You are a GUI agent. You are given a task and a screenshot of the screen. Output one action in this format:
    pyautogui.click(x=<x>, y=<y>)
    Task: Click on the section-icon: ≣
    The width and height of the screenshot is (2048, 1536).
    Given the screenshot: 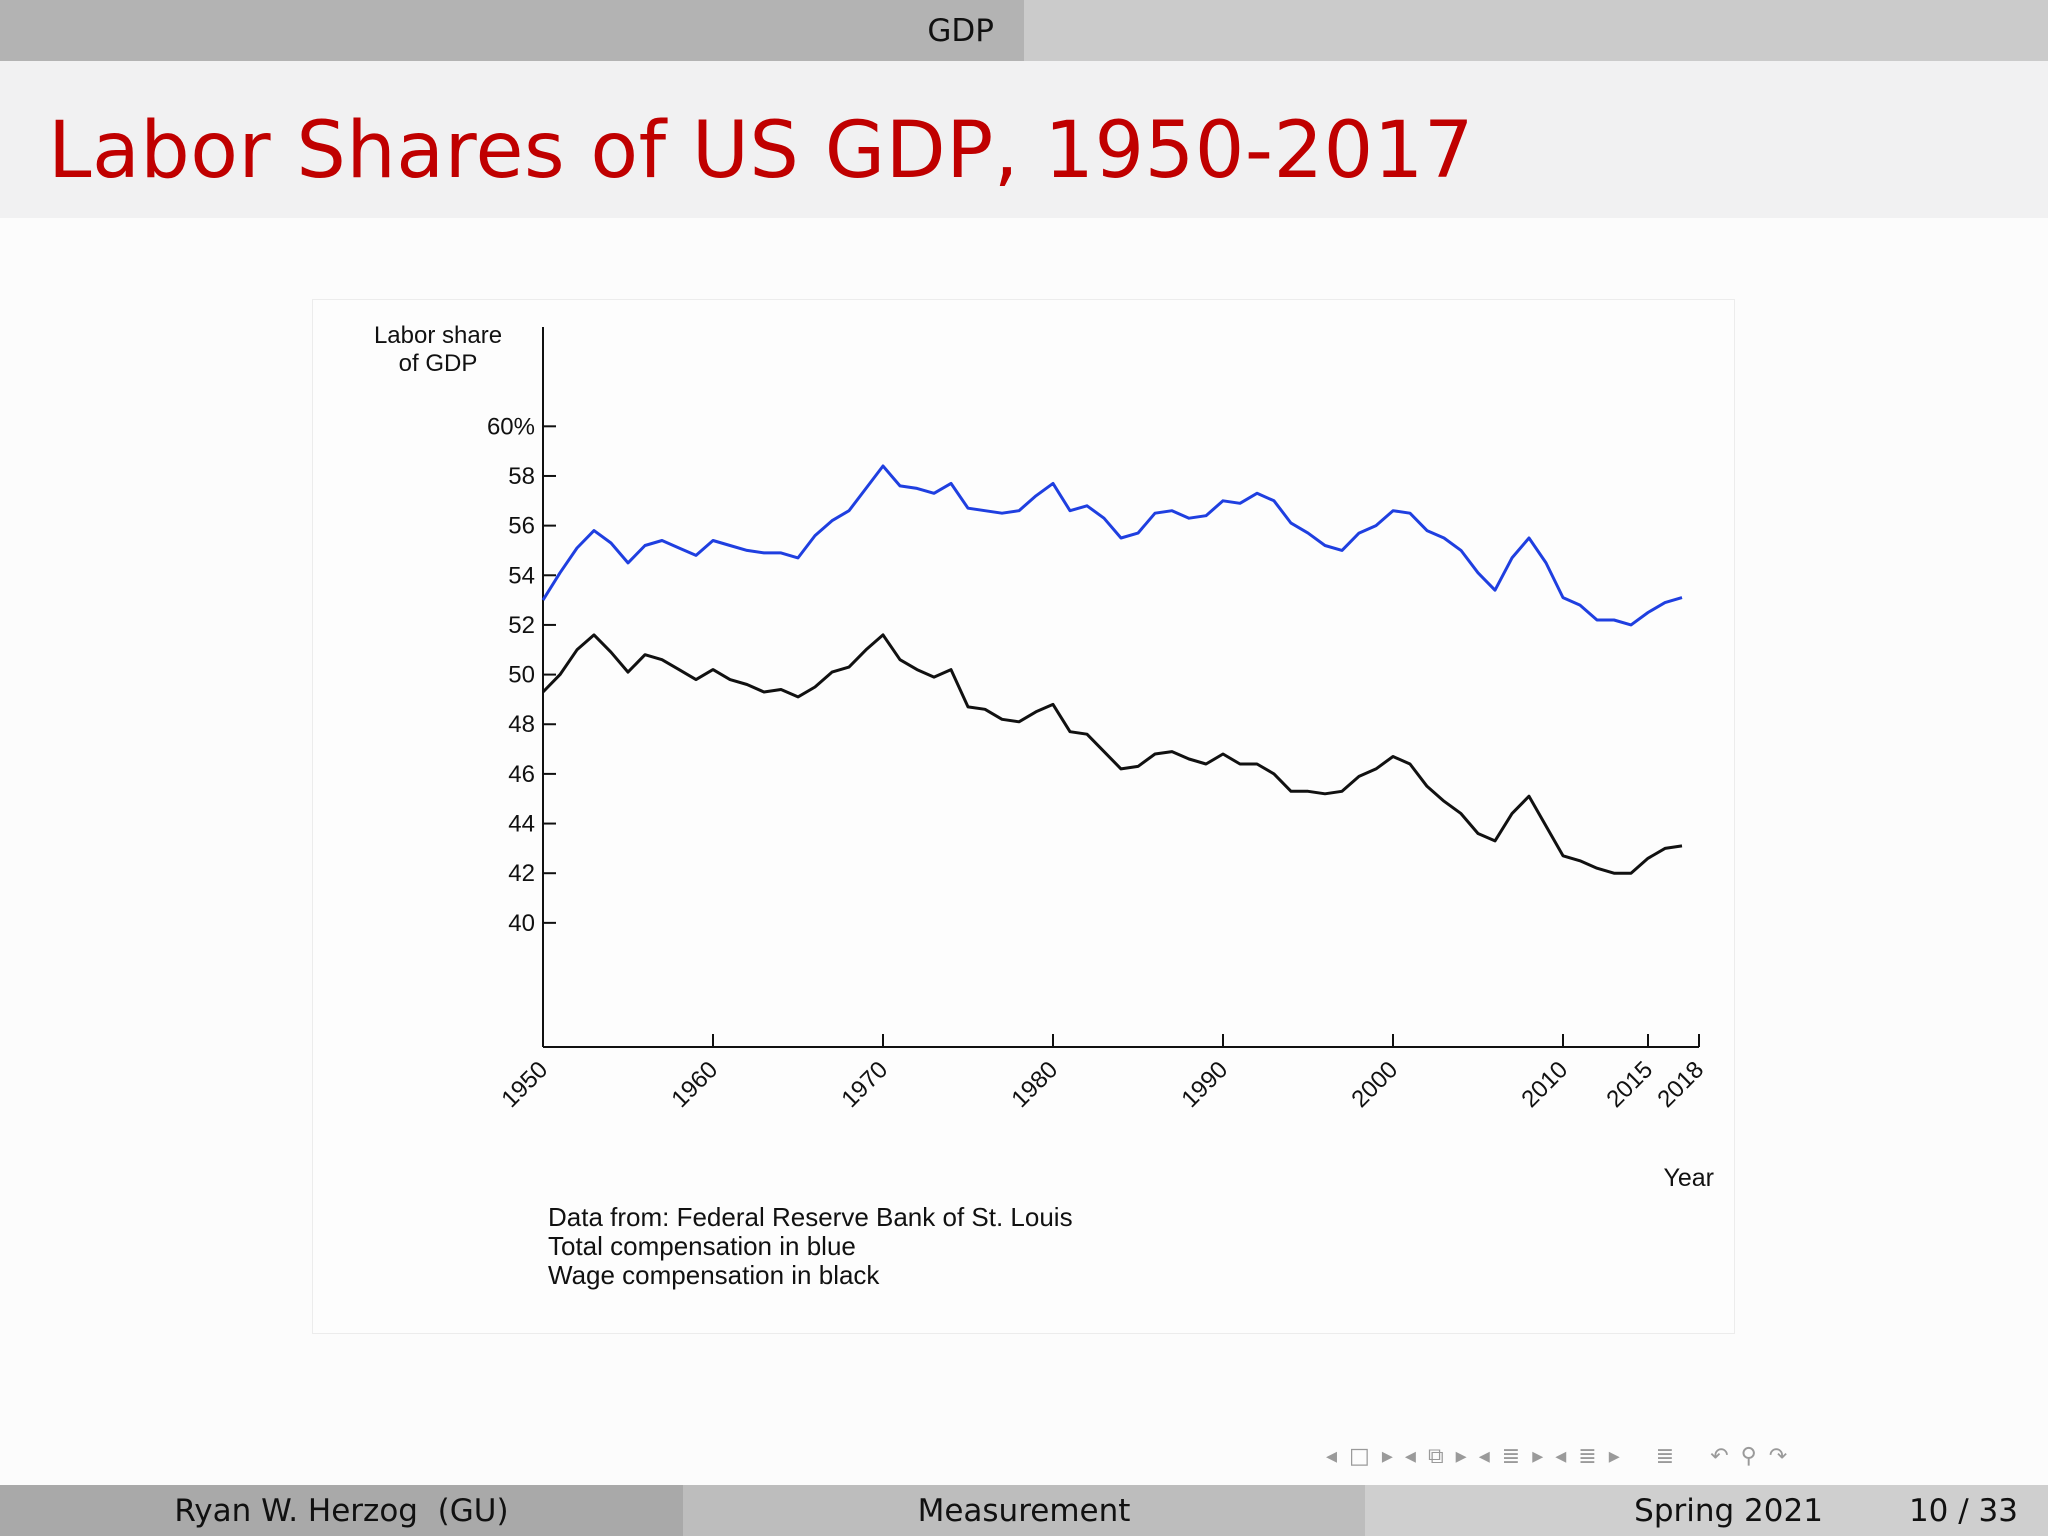 What is the action you would take?
    pyautogui.click(x=1511, y=1456)
    